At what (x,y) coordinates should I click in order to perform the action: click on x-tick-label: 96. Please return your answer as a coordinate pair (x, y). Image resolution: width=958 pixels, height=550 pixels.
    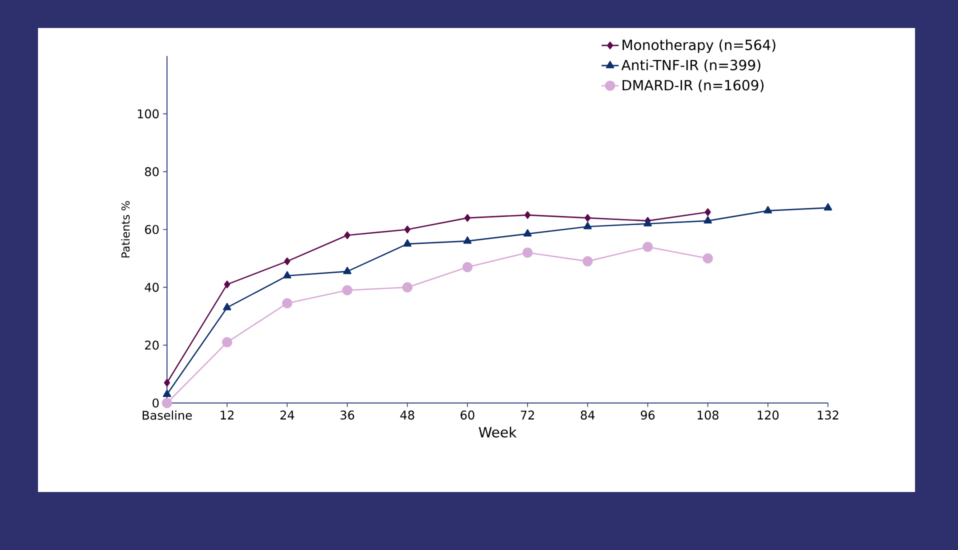
    Looking at the image, I should click on (647, 415).